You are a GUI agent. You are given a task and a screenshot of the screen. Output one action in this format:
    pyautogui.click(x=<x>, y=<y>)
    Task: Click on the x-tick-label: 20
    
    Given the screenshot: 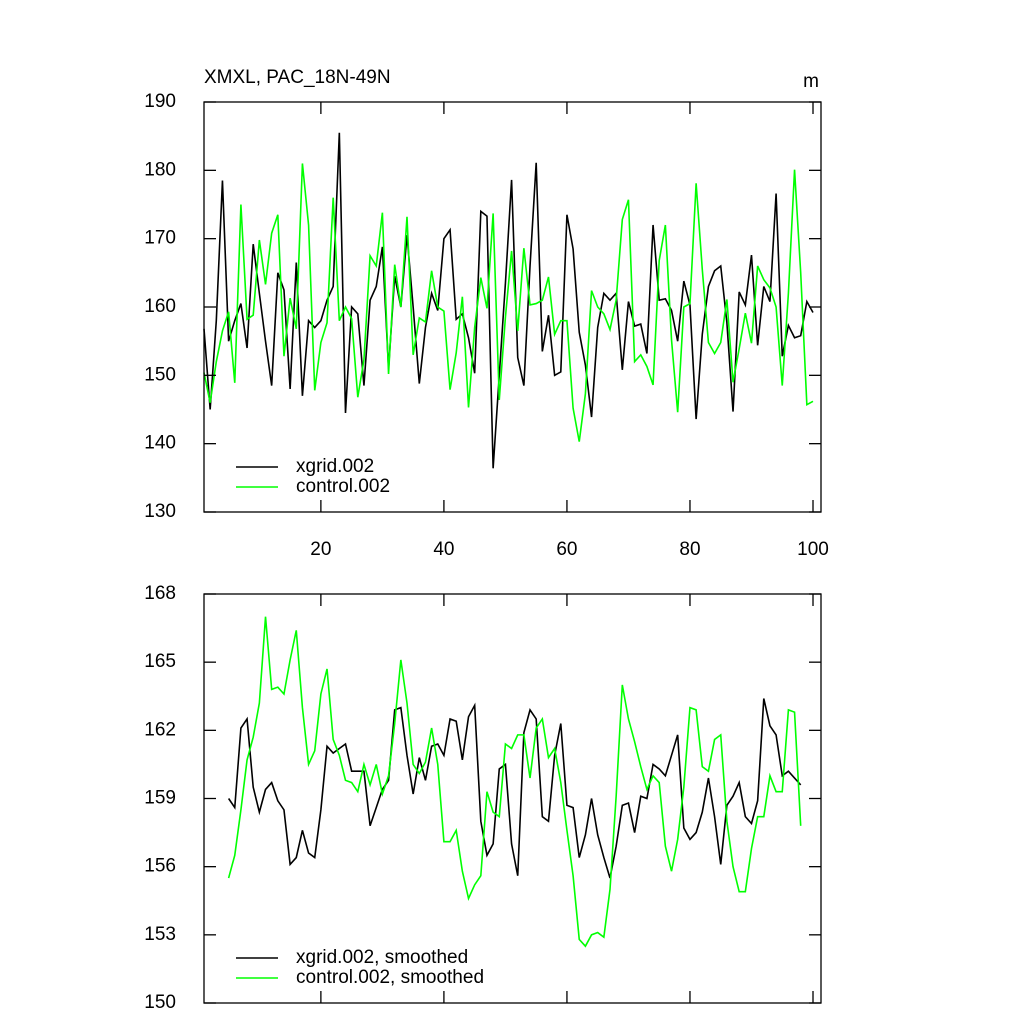 What is the action you would take?
    pyautogui.click(x=320, y=549)
    